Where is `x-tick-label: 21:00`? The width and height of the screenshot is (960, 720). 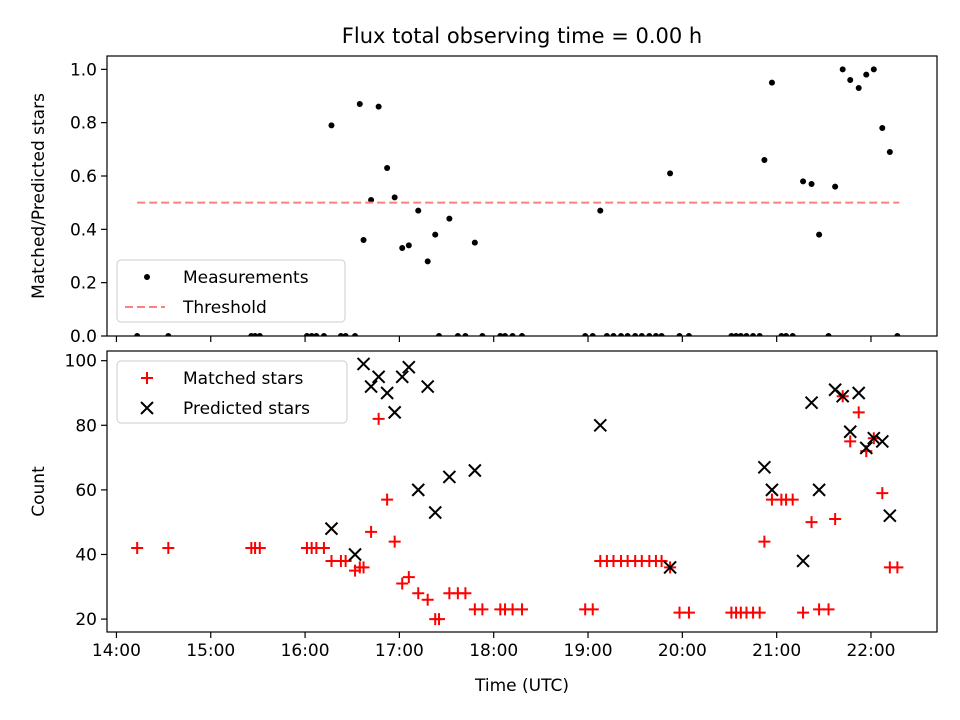
x-tick-label: 21:00 is located at coordinates (776, 651).